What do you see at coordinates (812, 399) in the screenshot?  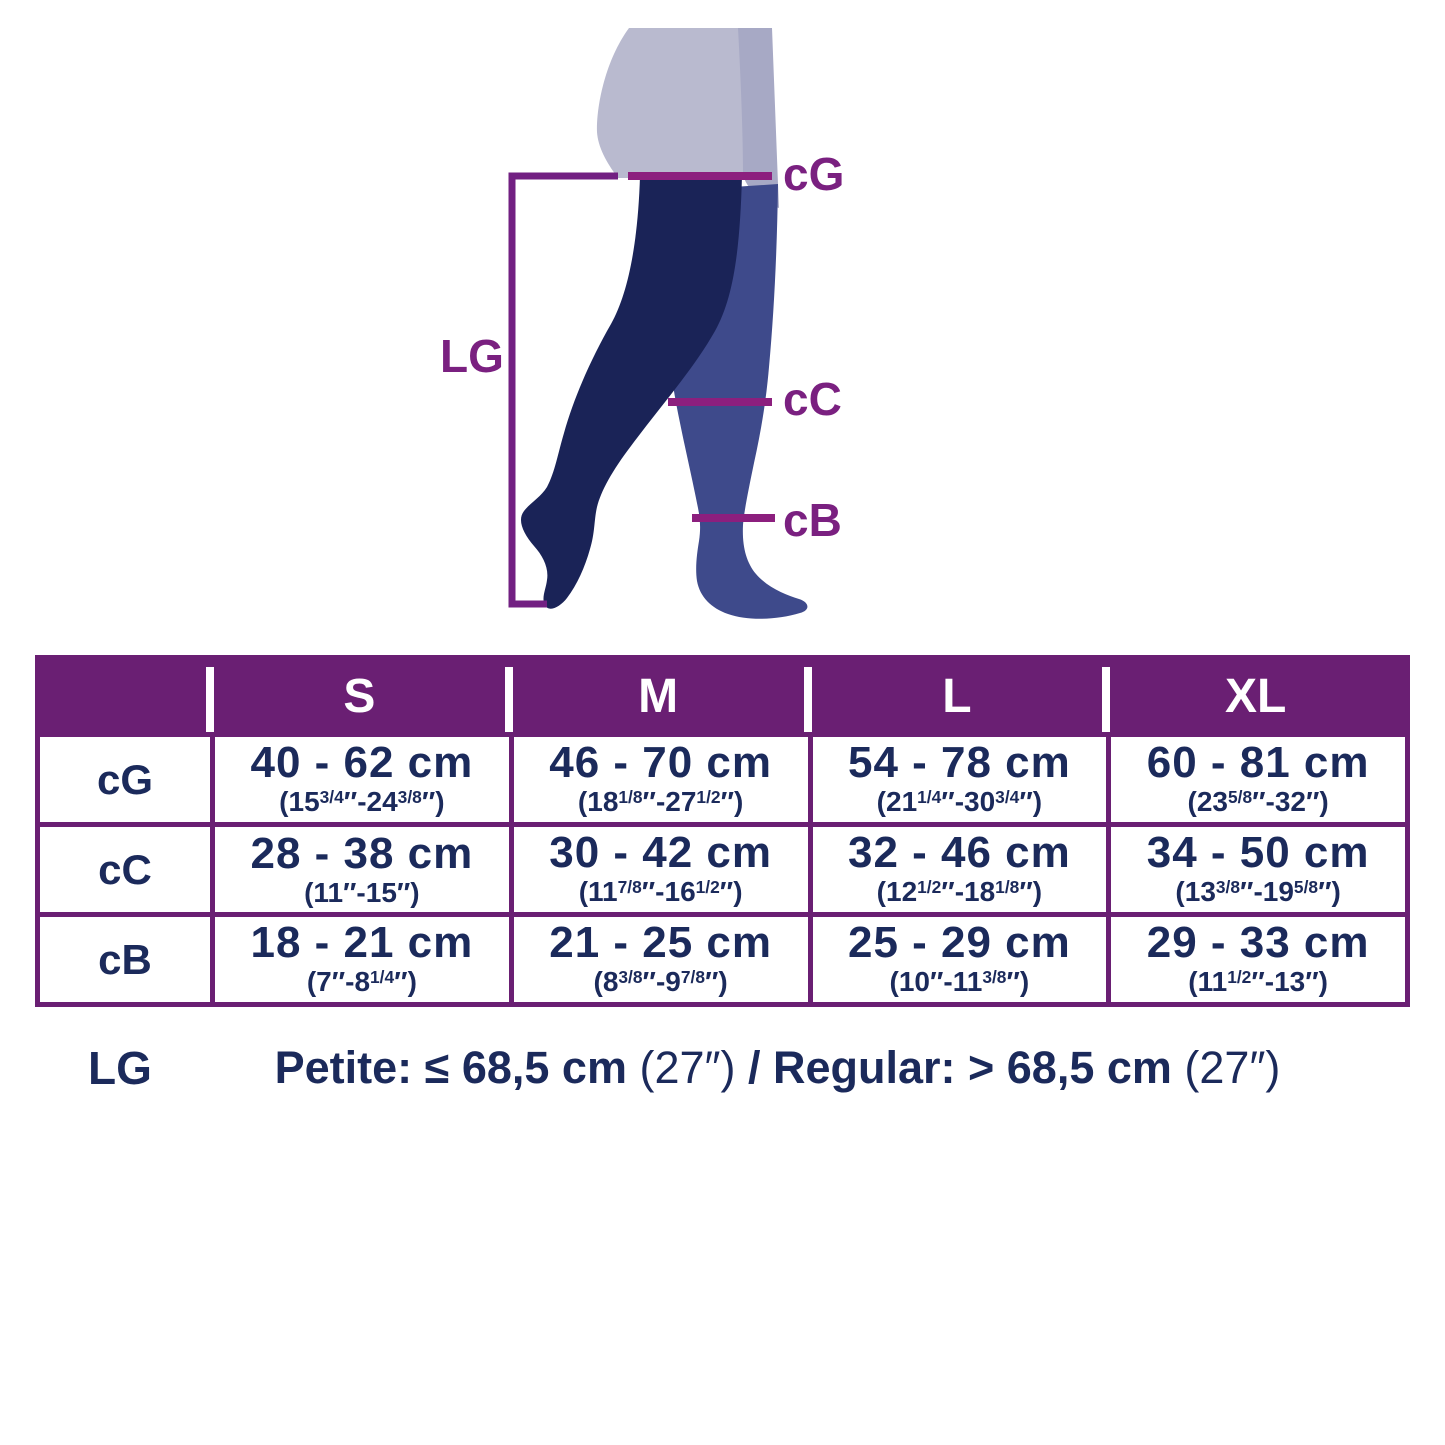 I see `cc-calf-label: cC` at bounding box center [812, 399].